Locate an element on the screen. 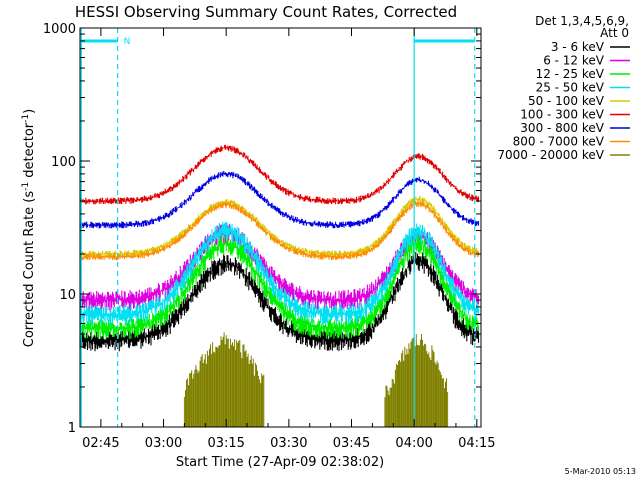 The height and width of the screenshot is (480, 640). legend-label: 800 - 7000 keV is located at coordinates (559, 142).